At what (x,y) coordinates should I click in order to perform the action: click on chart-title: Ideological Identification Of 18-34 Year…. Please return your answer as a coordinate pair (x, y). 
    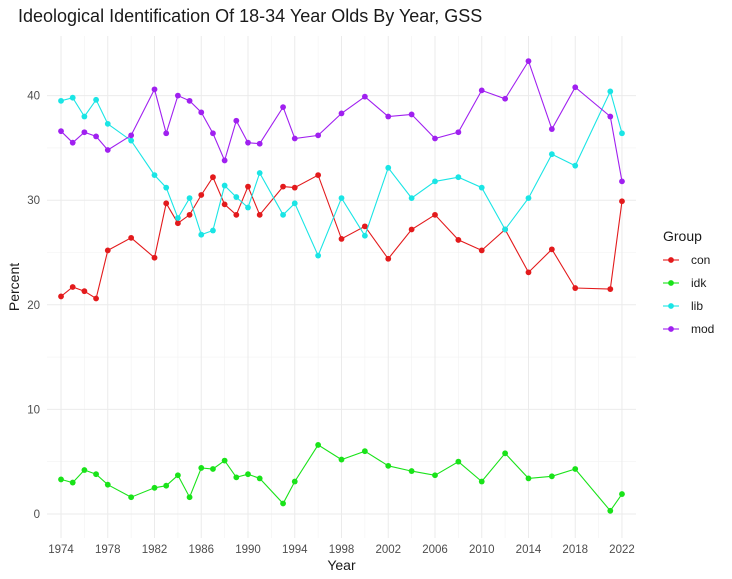
    Looking at the image, I should click on (250, 16).